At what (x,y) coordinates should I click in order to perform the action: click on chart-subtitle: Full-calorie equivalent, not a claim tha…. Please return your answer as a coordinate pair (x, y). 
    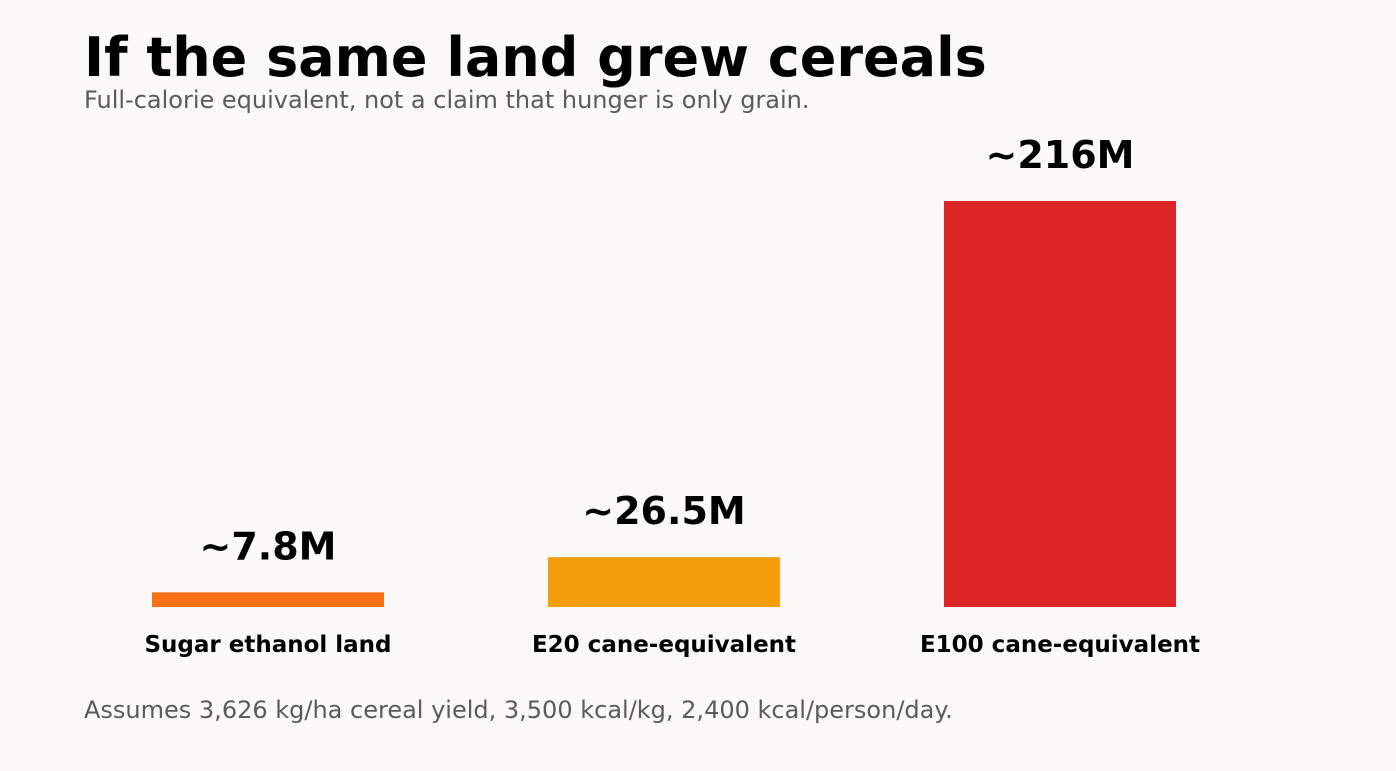
    Looking at the image, I should click on (447, 100).